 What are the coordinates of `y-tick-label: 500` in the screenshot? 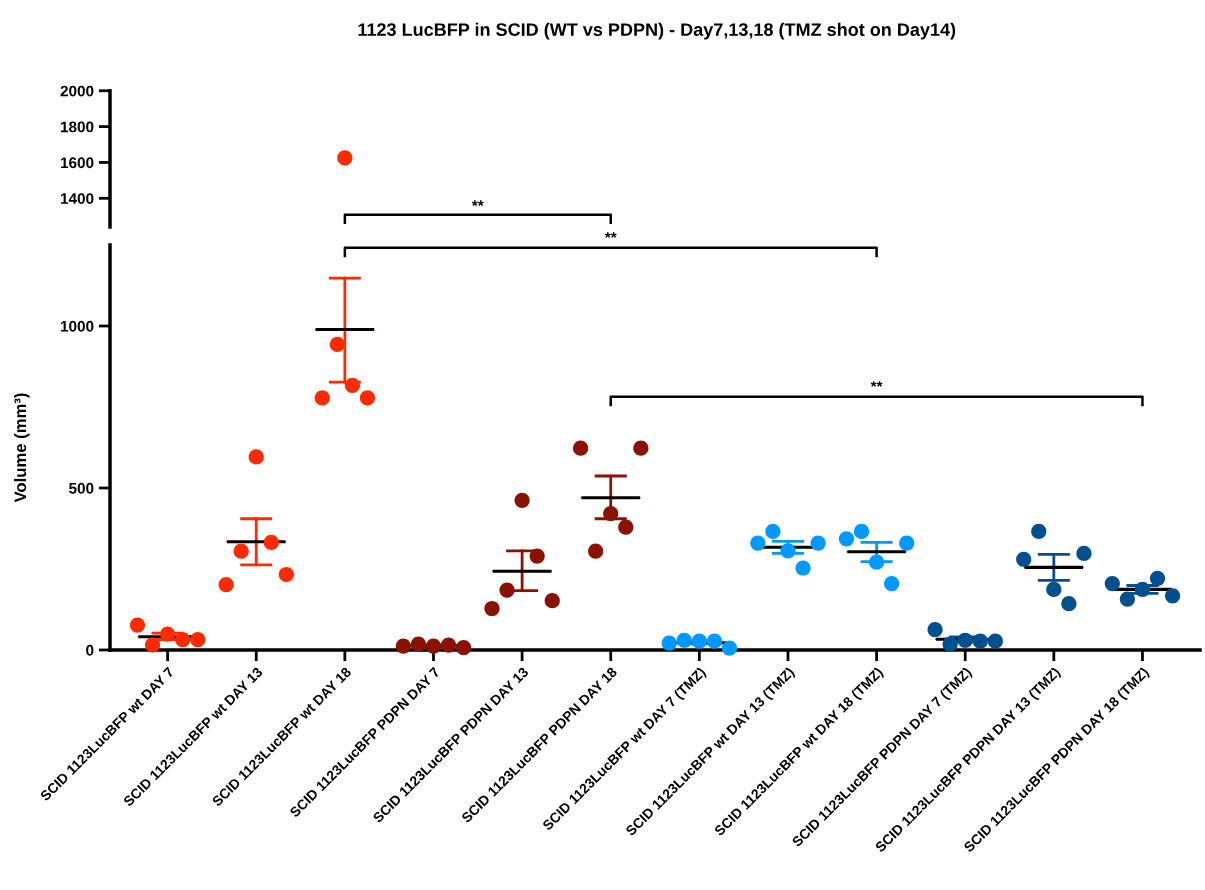 It's located at (81, 488).